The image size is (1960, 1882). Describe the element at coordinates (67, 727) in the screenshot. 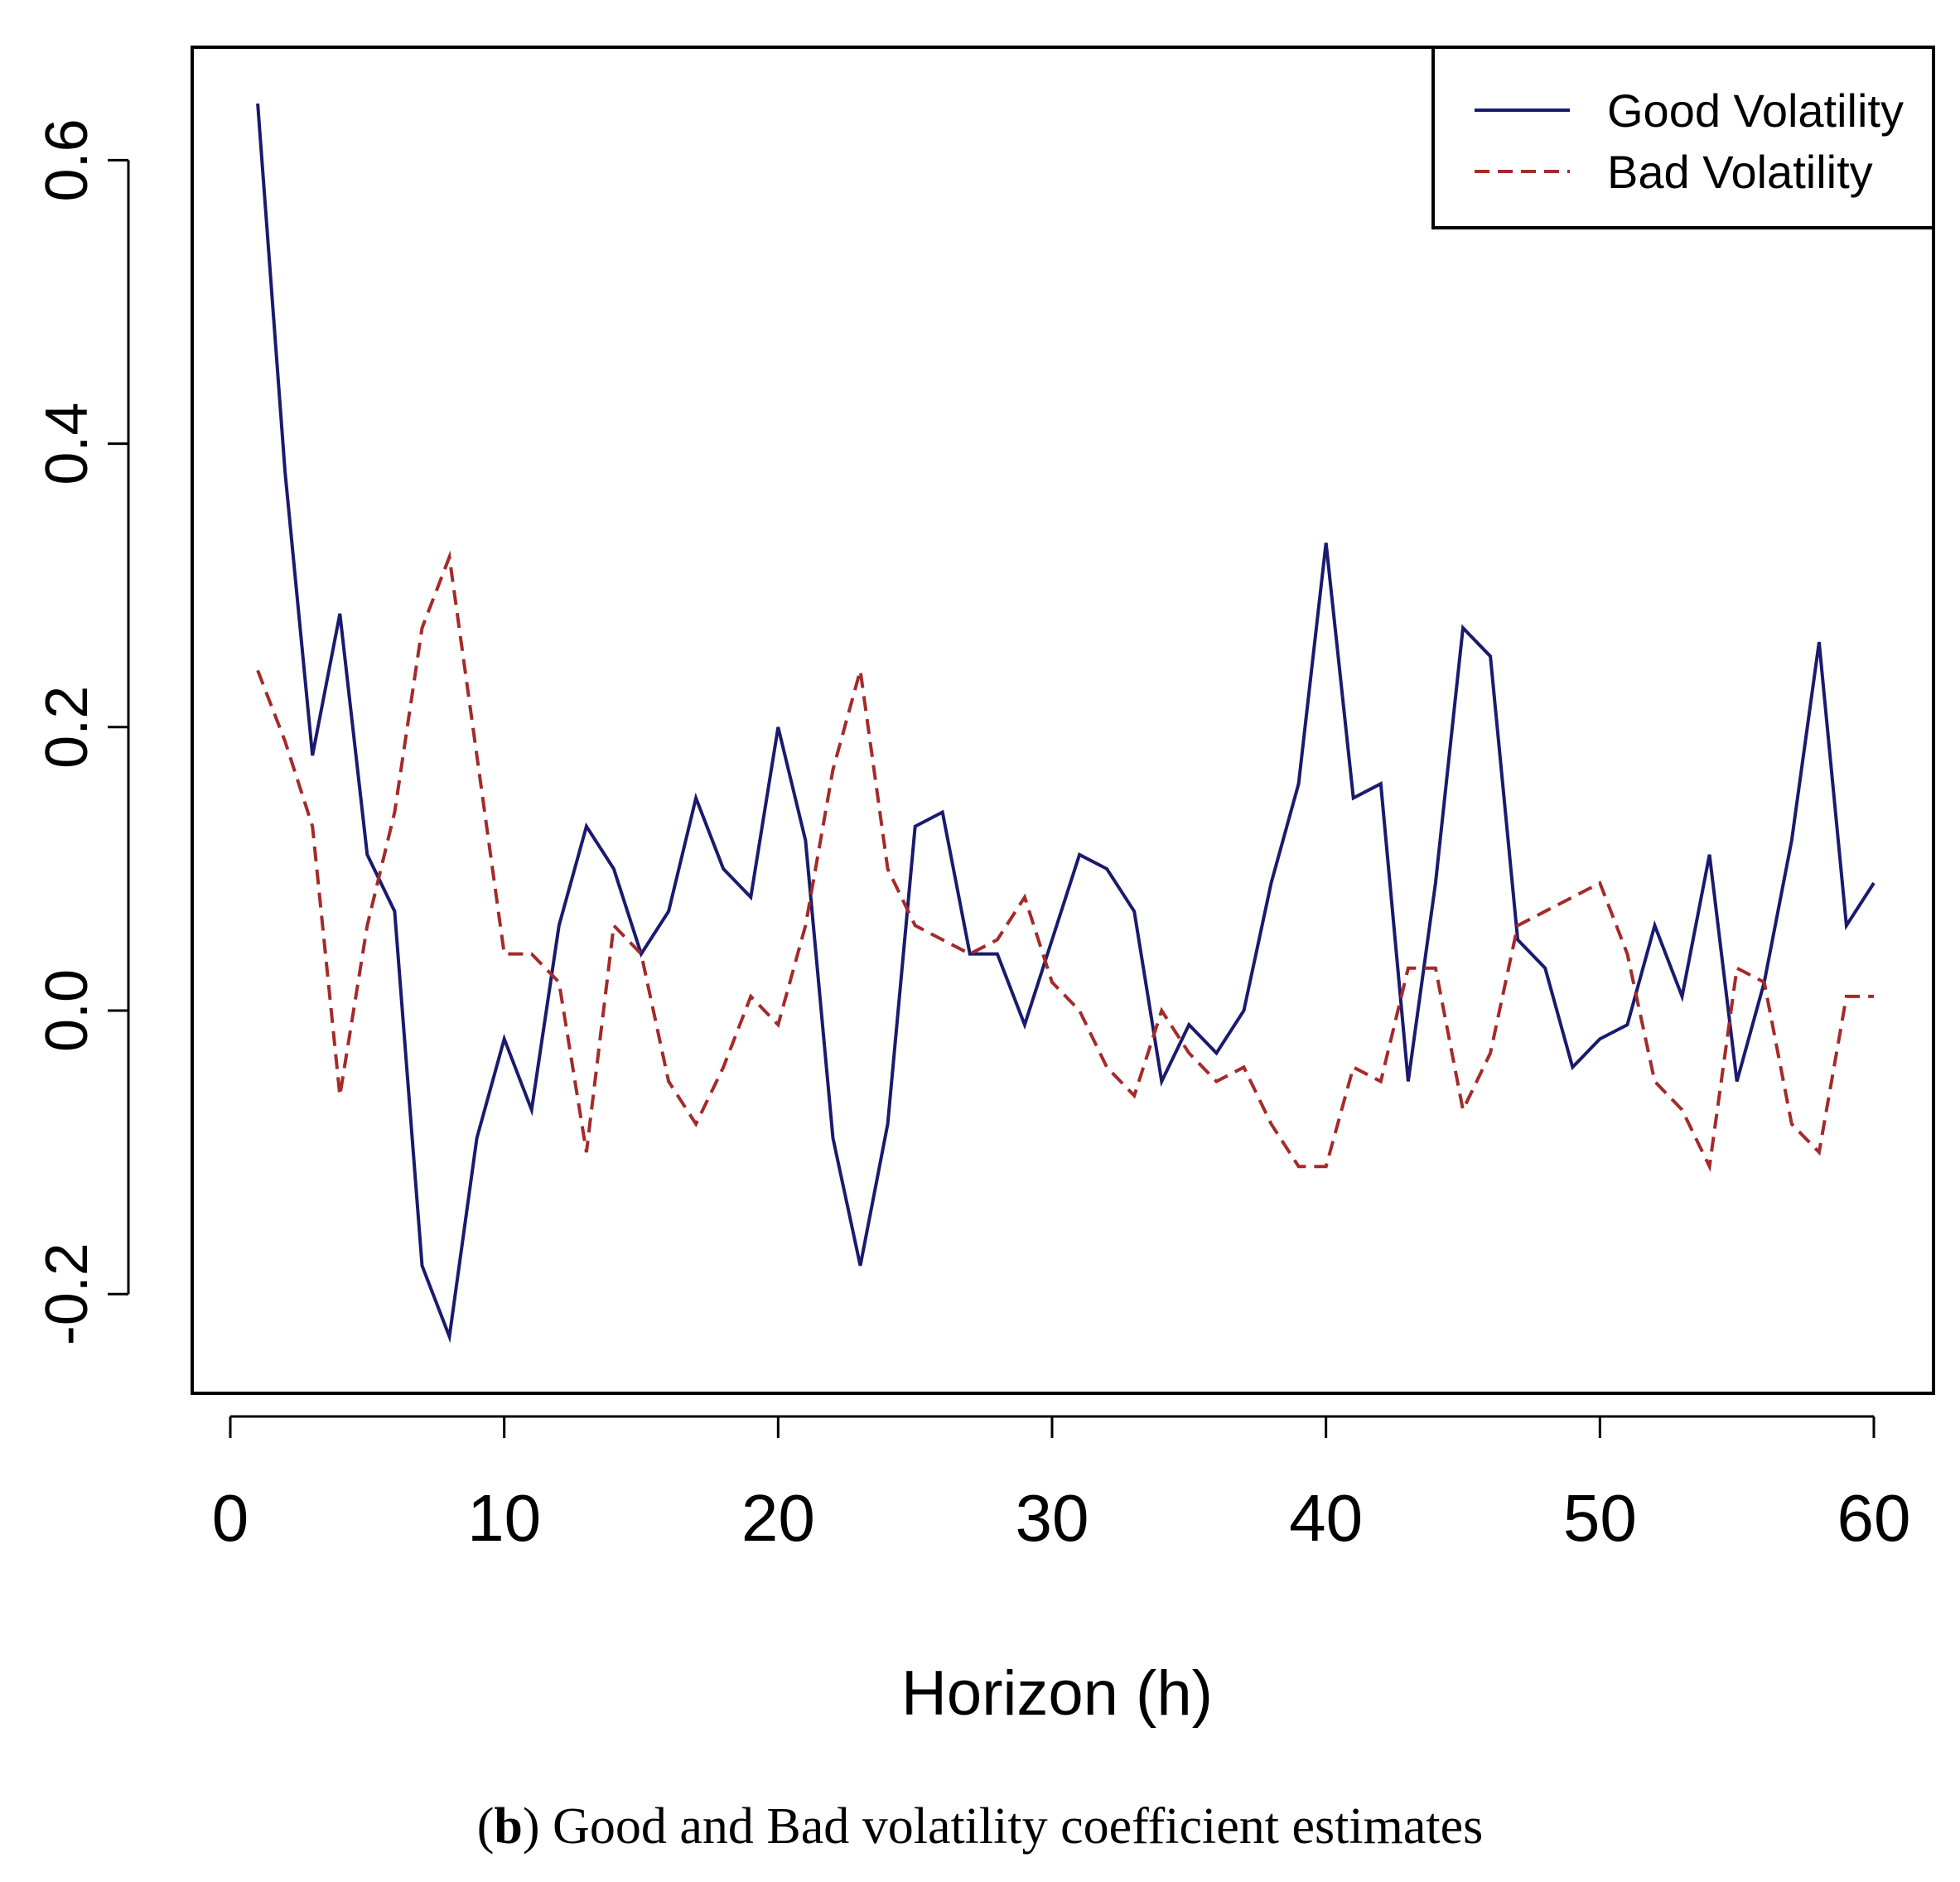

I see `y-tick-label: 0.2` at that location.